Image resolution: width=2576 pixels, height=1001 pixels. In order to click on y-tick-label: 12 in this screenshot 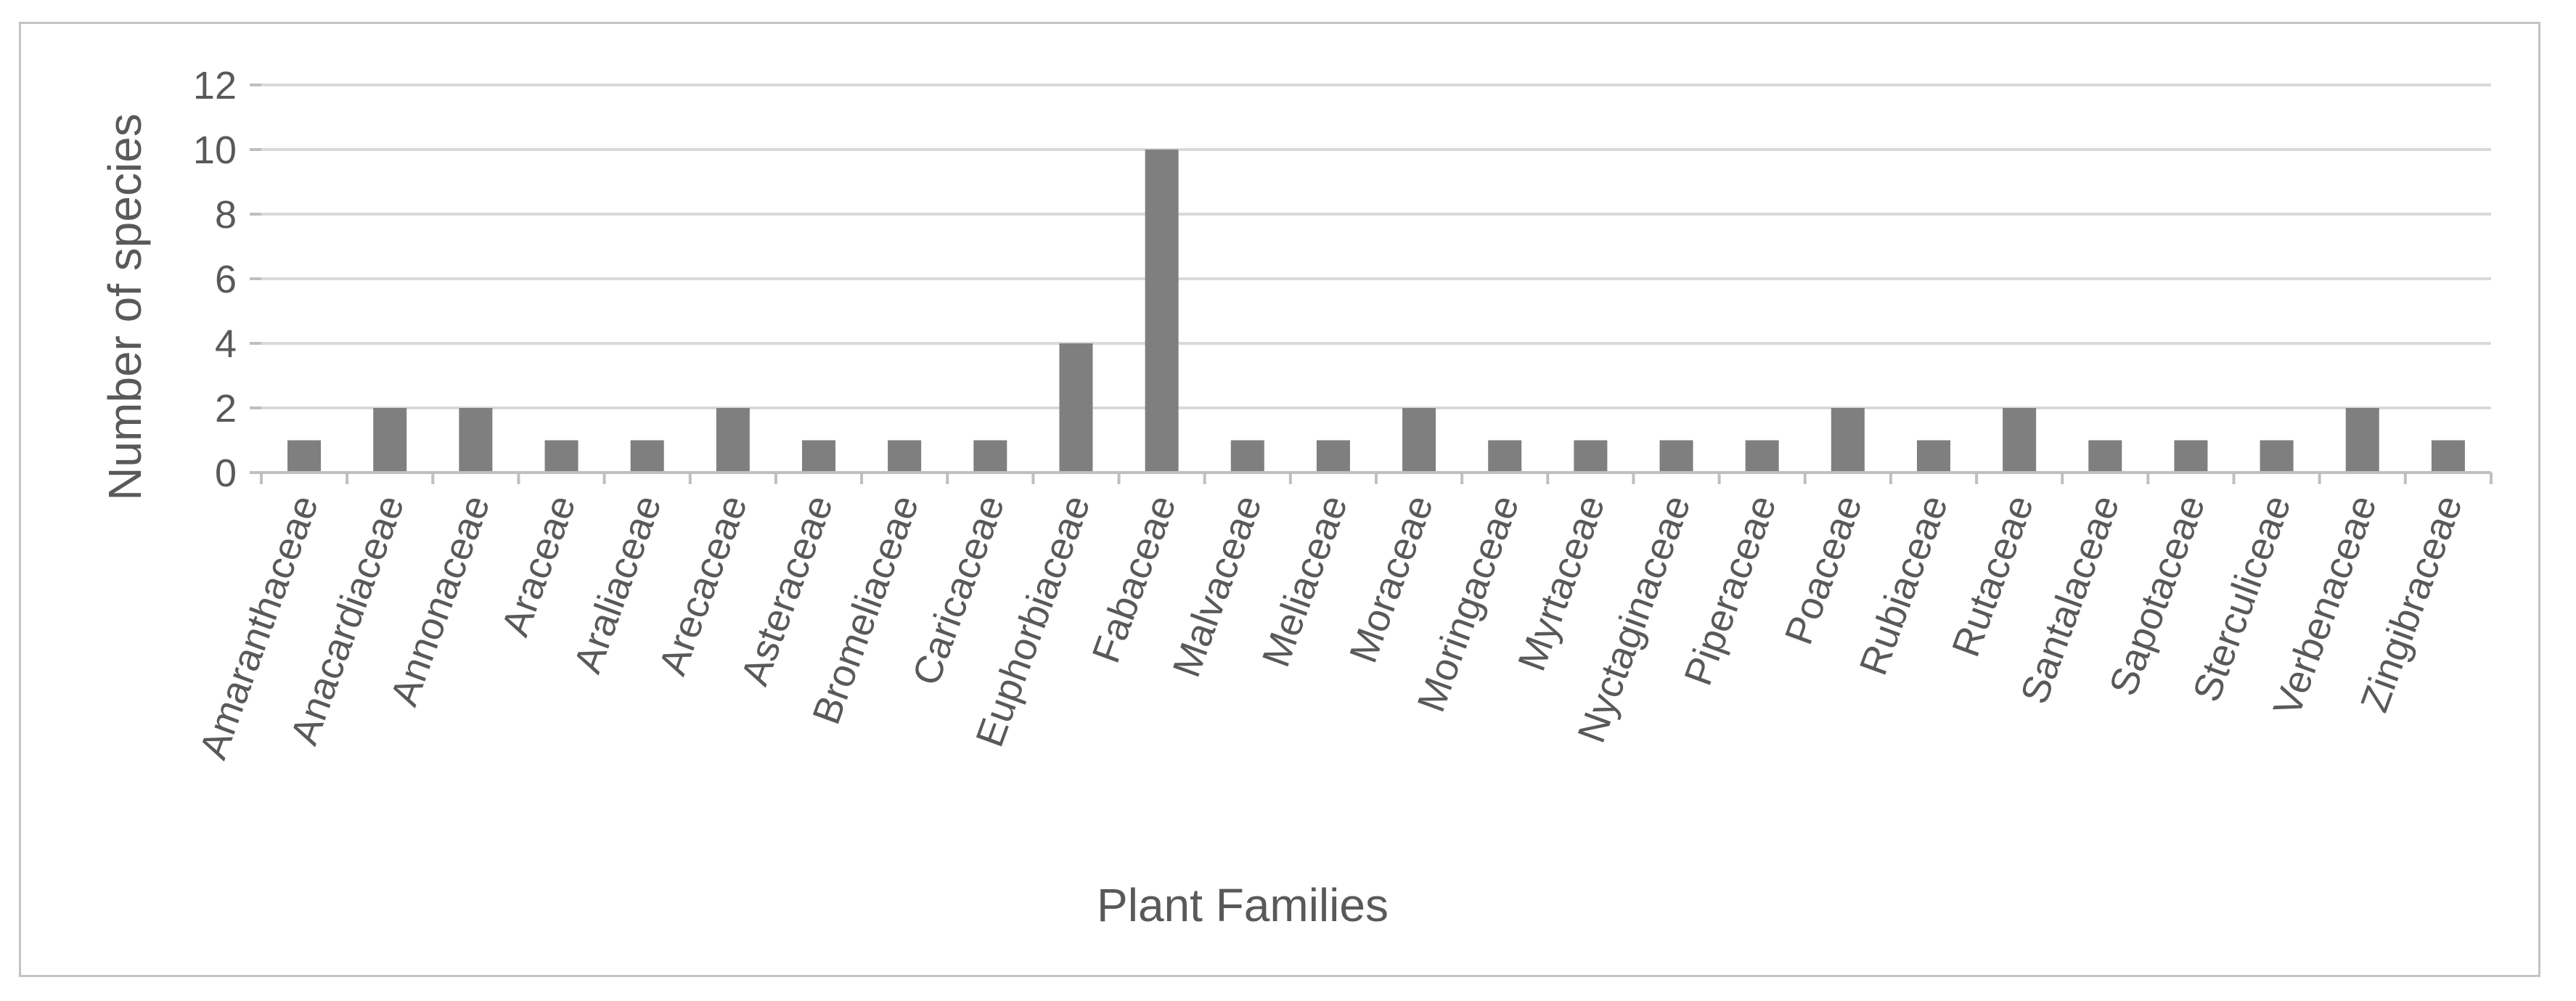, I will do `click(215, 85)`.